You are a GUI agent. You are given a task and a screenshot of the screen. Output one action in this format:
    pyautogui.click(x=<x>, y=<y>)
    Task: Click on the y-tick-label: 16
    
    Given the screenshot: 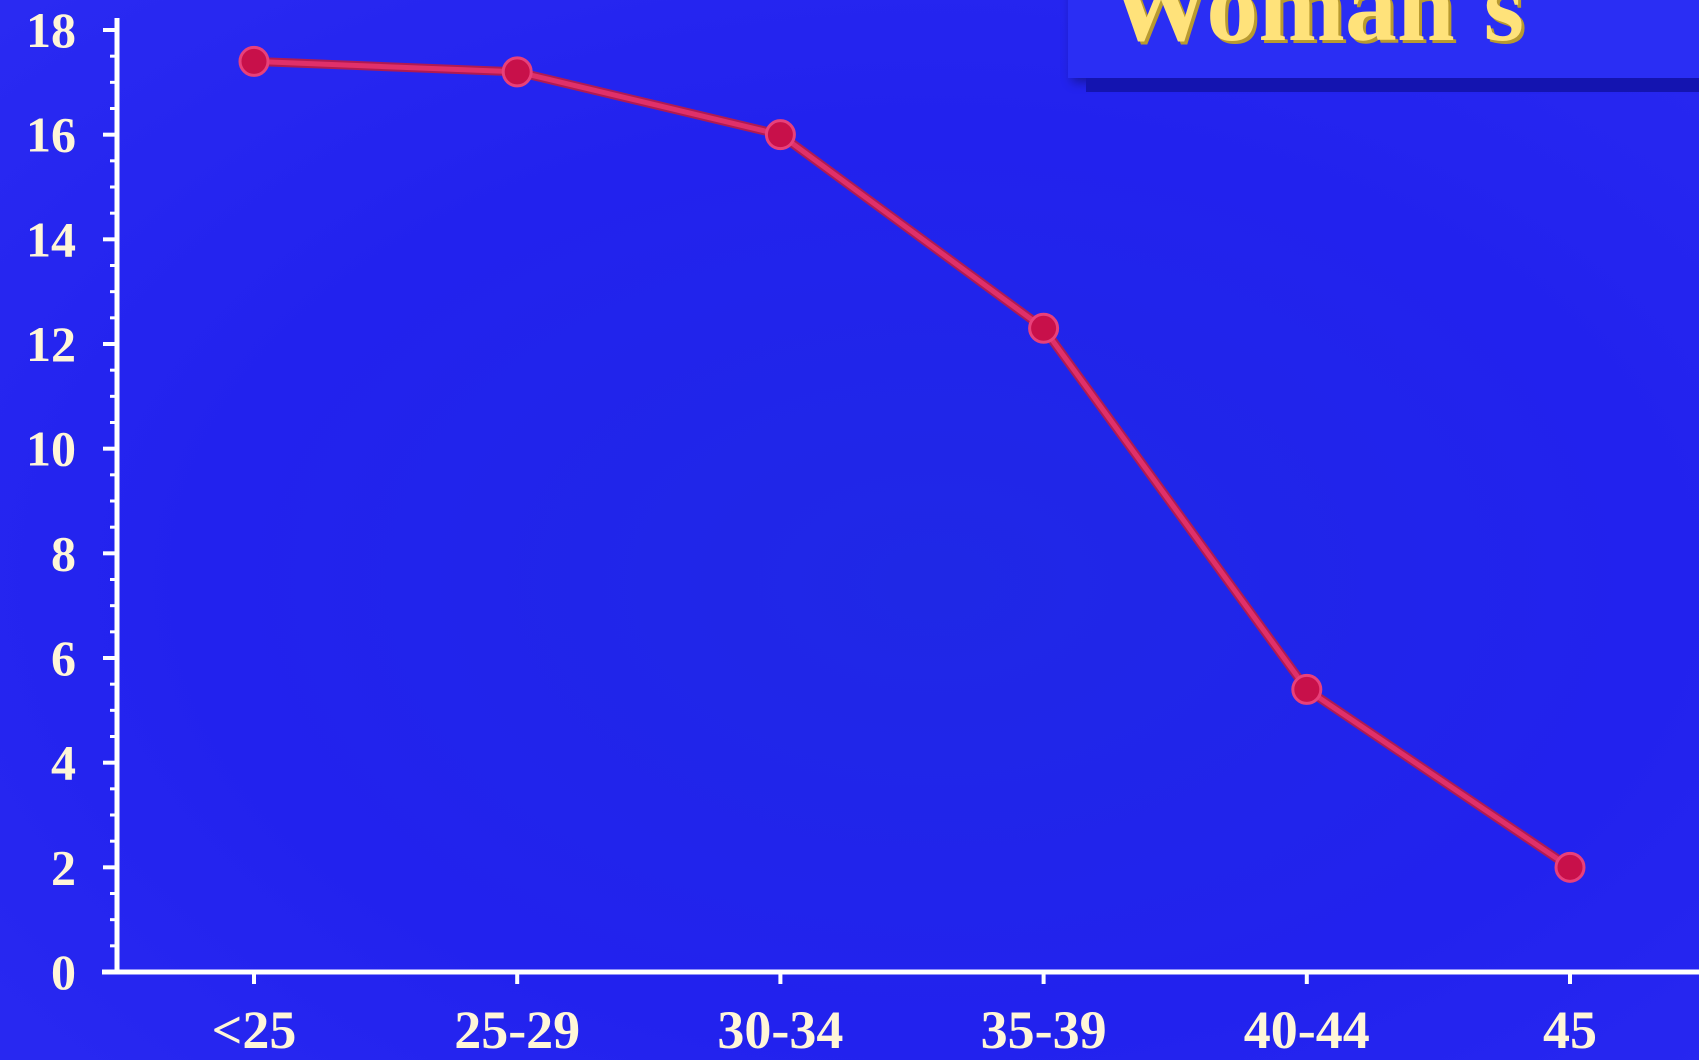 What is the action you would take?
    pyautogui.click(x=51, y=135)
    